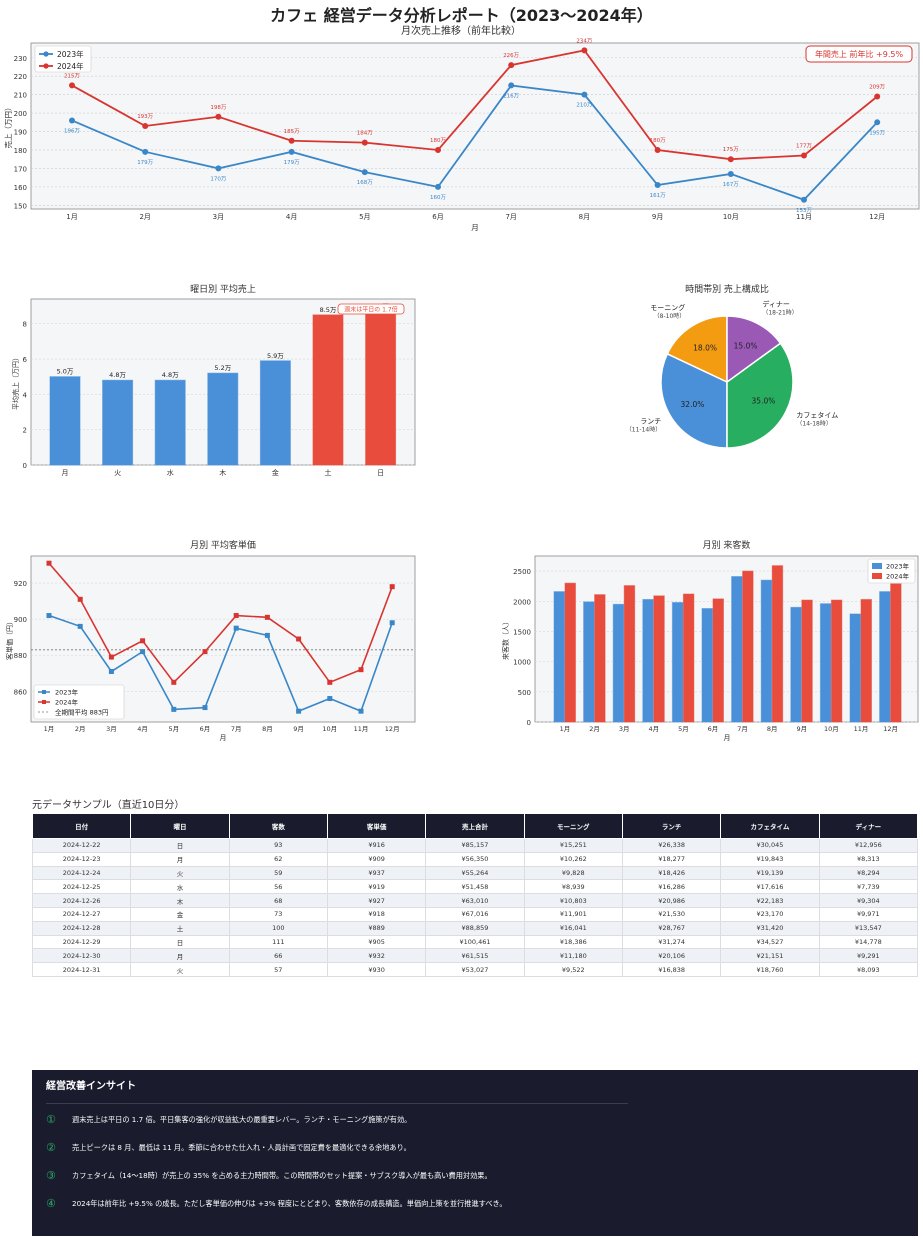 The image size is (923, 1240). What do you see at coordinates (713, 729) in the screenshot?
I see `x-tick-label: 6月` at bounding box center [713, 729].